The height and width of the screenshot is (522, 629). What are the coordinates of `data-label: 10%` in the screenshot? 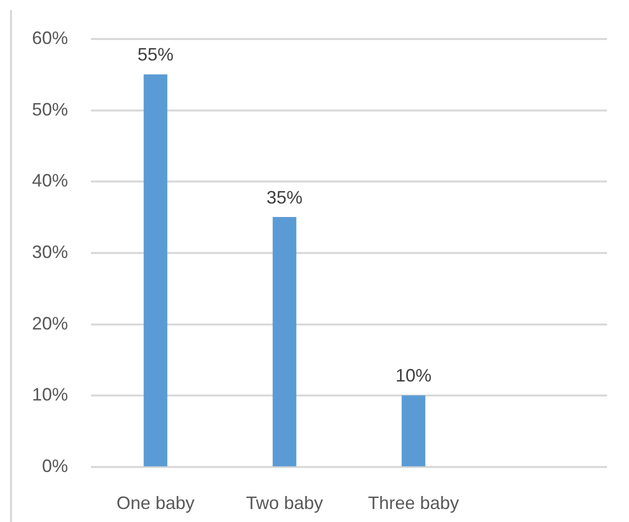 It's located at (413, 376).